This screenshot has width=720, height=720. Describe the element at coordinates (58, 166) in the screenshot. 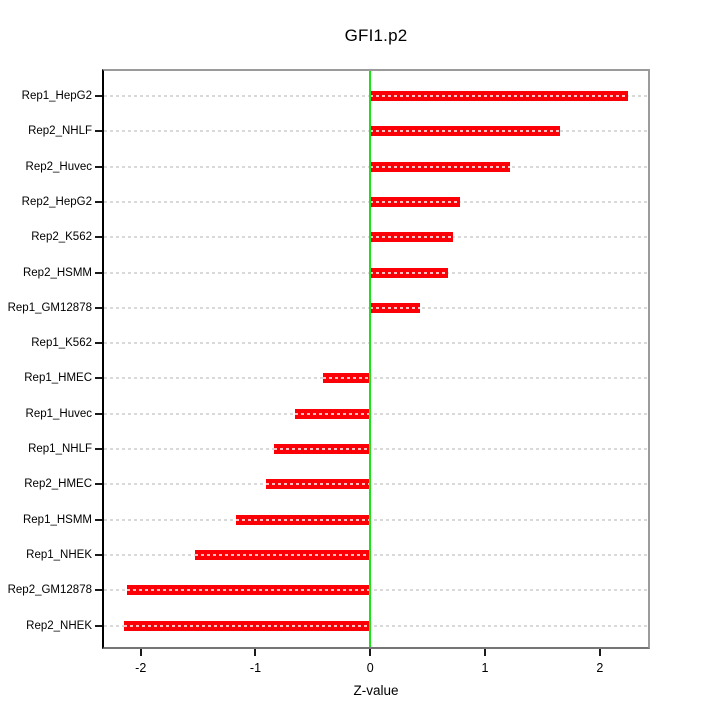

I see `y-axis-label-Rep2_Huvec: Rep2_Huvec` at that location.